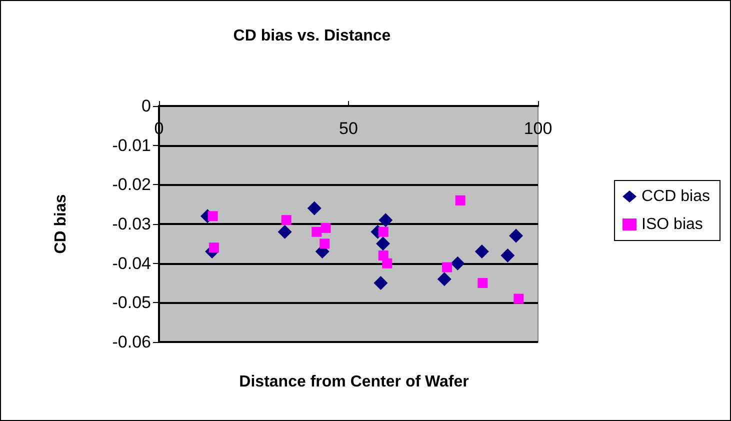  What do you see at coordinates (131, 145) in the screenshot?
I see `y-tick-label: -0.01` at bounding box center [131, 145].